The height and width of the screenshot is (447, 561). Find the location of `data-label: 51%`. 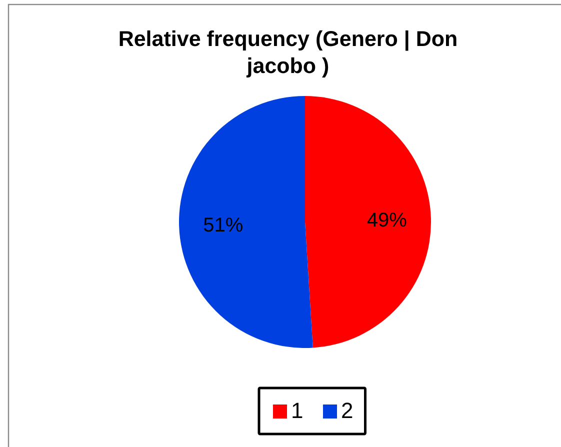

data-label: 51% is located at coordinates (223, 225).